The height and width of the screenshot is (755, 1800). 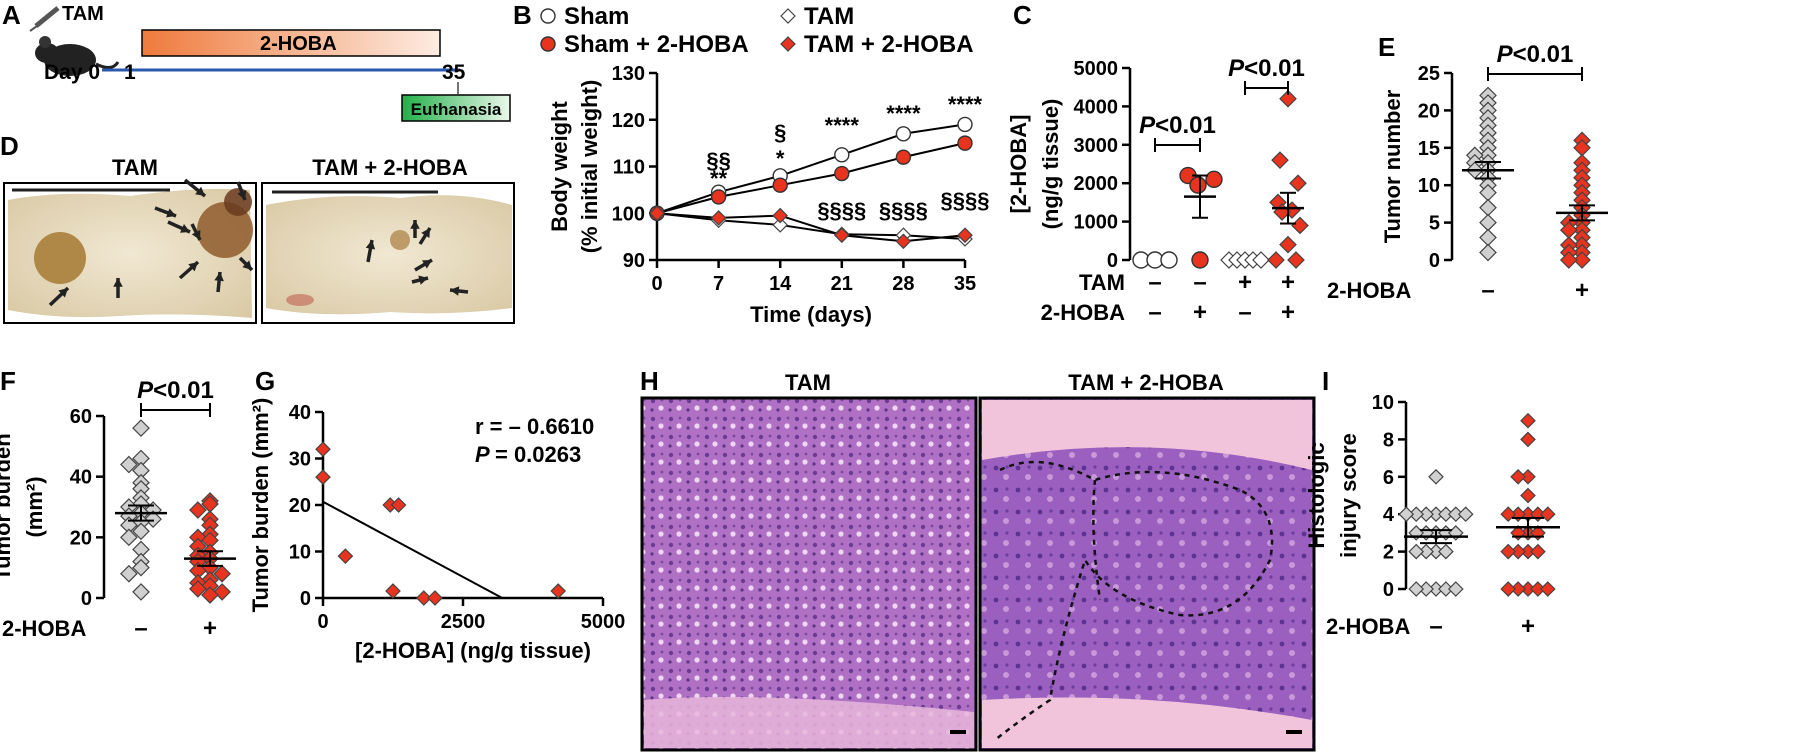 What do you see at coordinates (1154, 282) in the screenshot?
I see `group-tam-label: –` at bounding box center [1154, 282].